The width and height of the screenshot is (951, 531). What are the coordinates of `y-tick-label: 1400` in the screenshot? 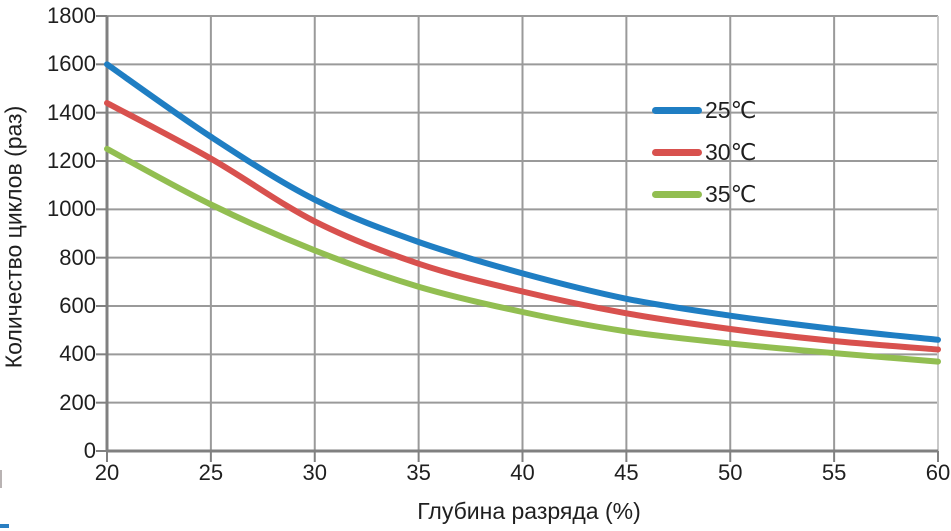 It's located at (71, 112).